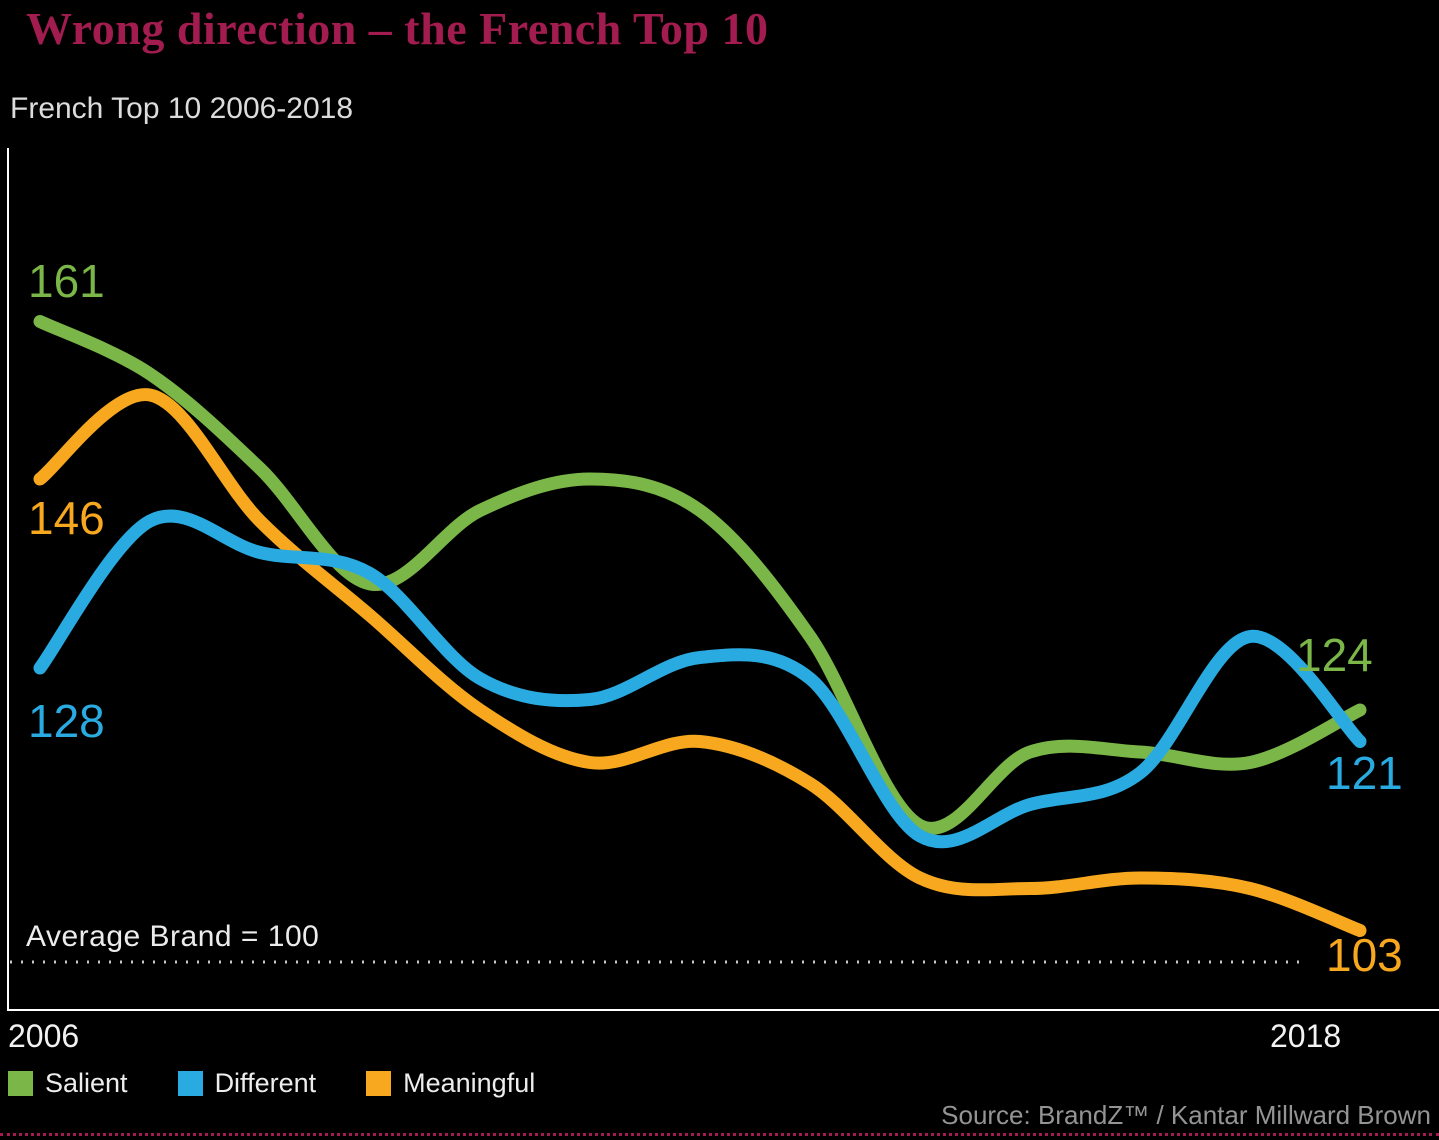  Describe the element at coordinates (1186, 1115) in the screenshot. I see `source-credit: Source: BrandZ™ / Kantar Millward Brown` at that location.